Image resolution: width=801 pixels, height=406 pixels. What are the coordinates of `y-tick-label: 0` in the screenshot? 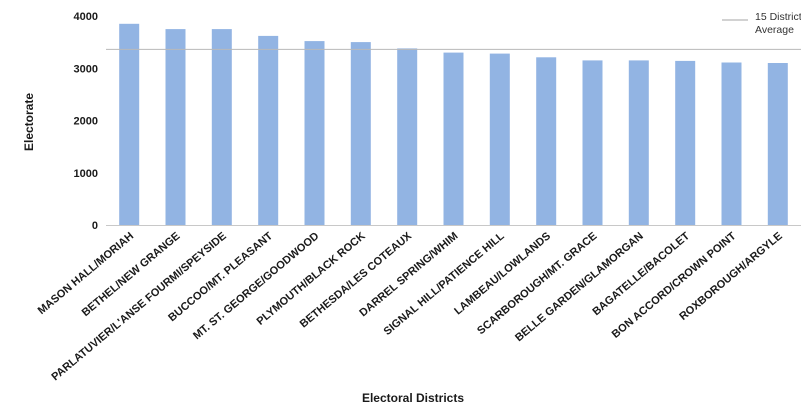 It's located at (95, 226).